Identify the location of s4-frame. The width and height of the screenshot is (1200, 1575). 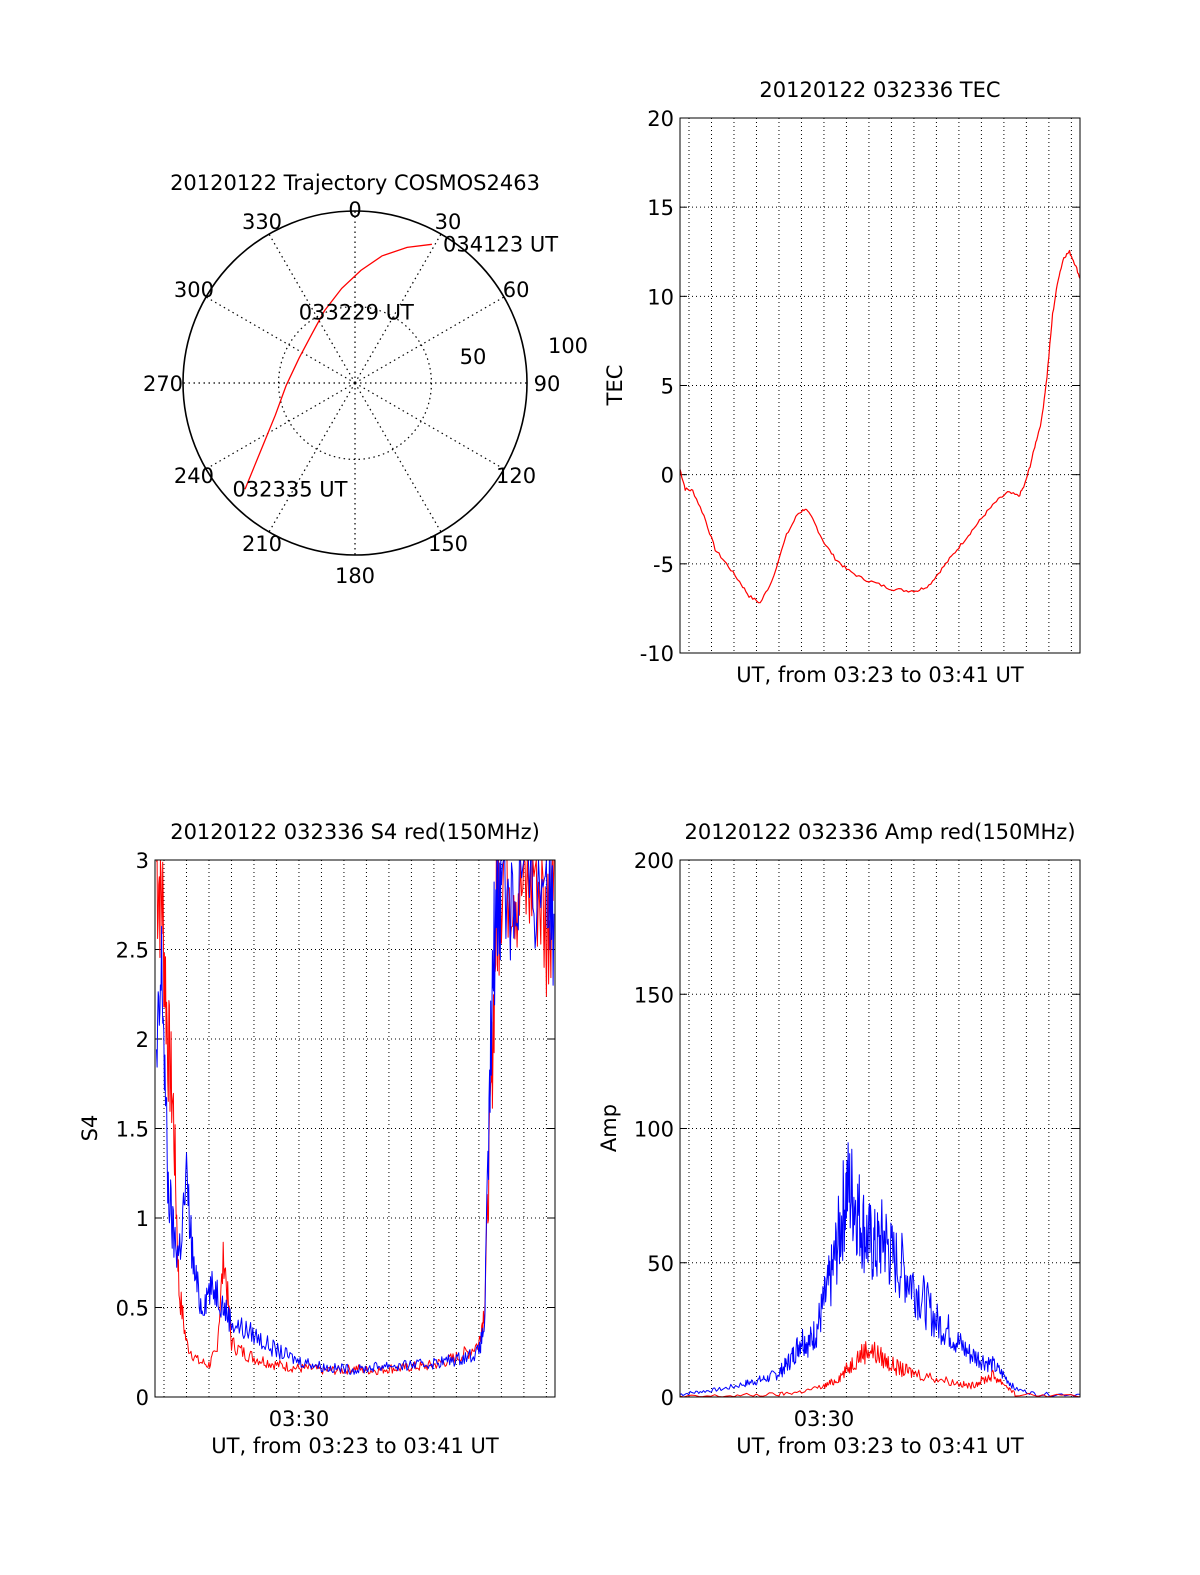
(355, 1128).